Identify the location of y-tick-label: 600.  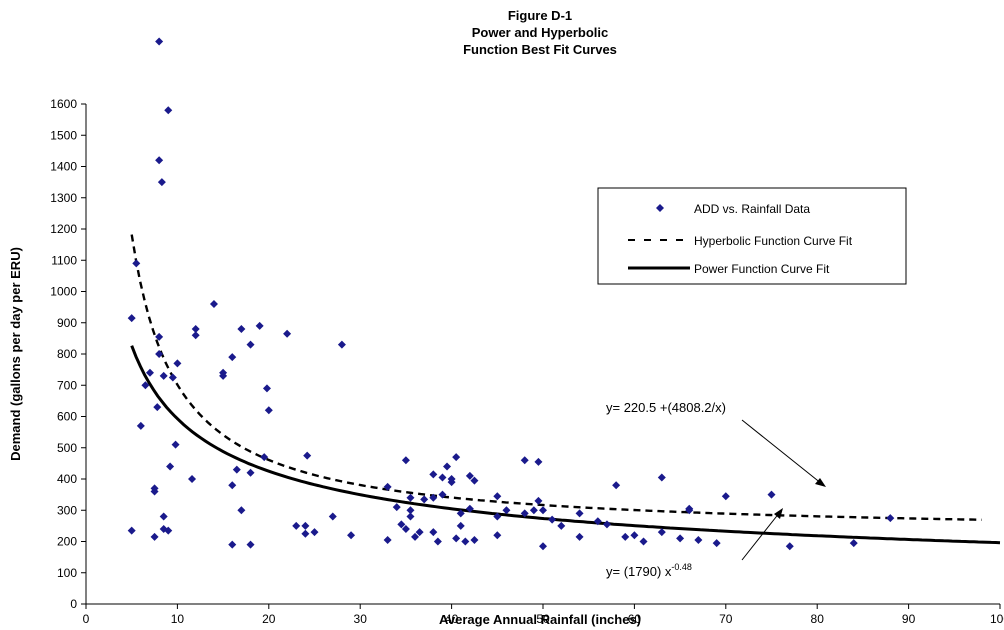
(67, 417).